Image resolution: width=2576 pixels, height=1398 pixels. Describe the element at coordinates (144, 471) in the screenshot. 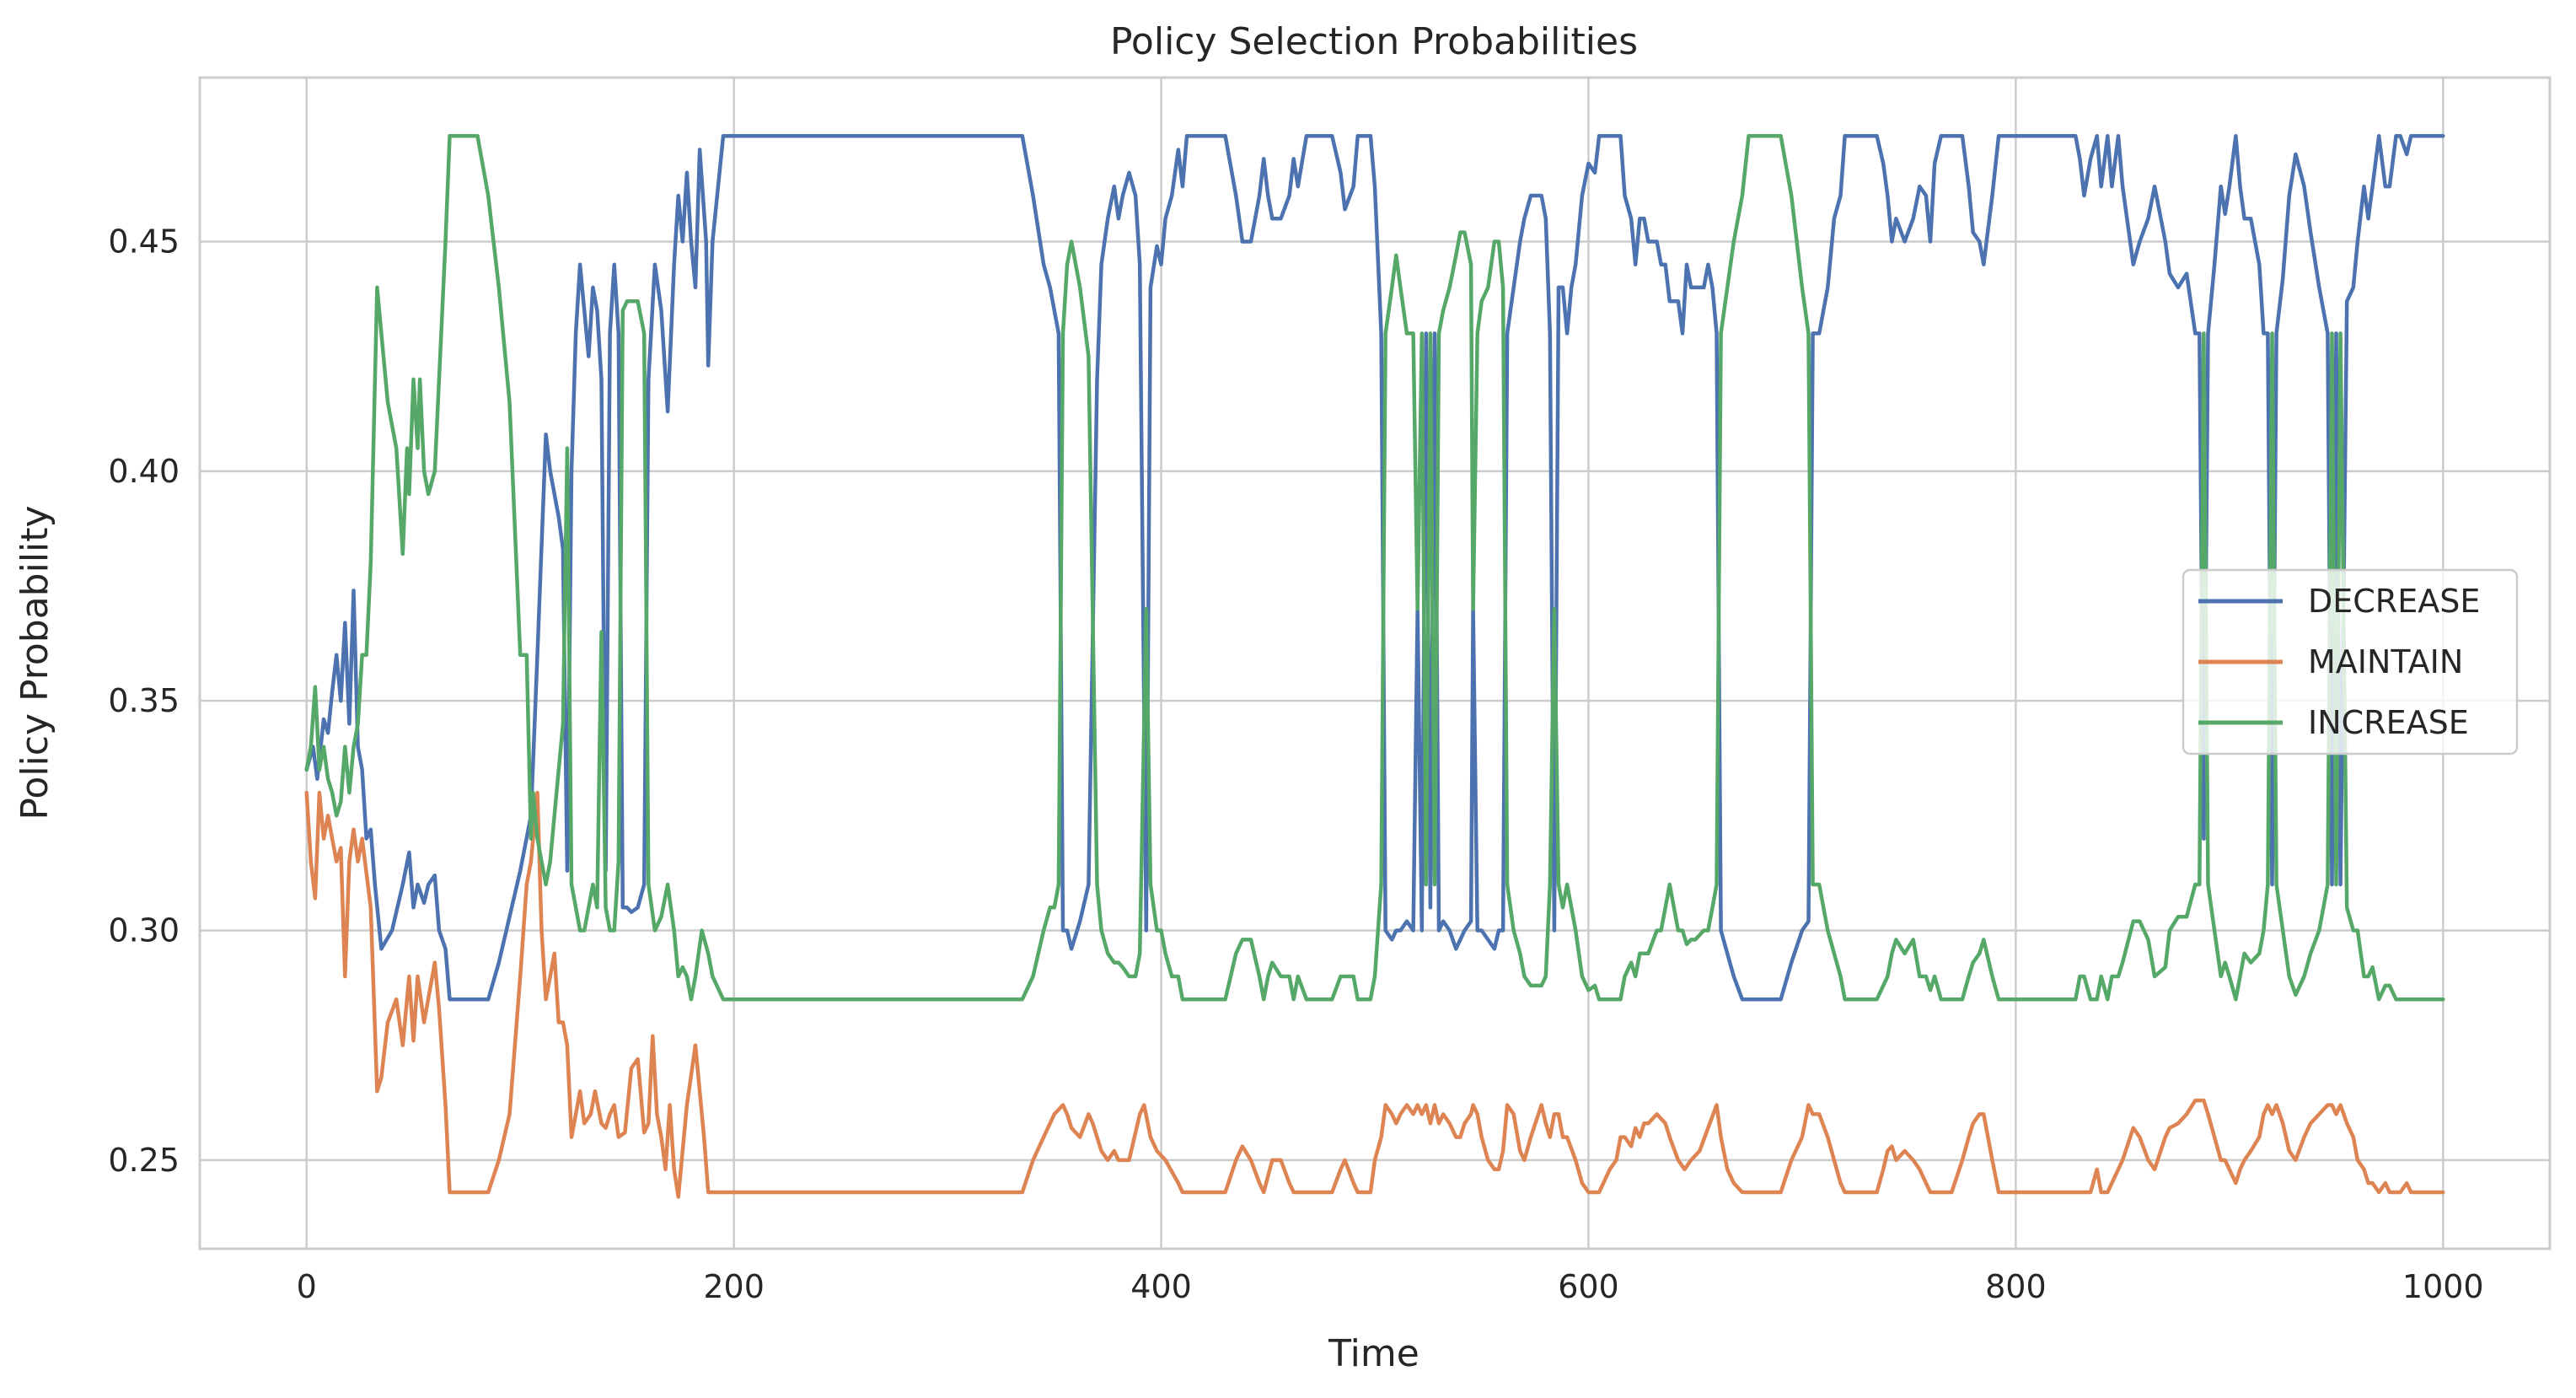

I see `y-tick-label: 0.40` at that location.